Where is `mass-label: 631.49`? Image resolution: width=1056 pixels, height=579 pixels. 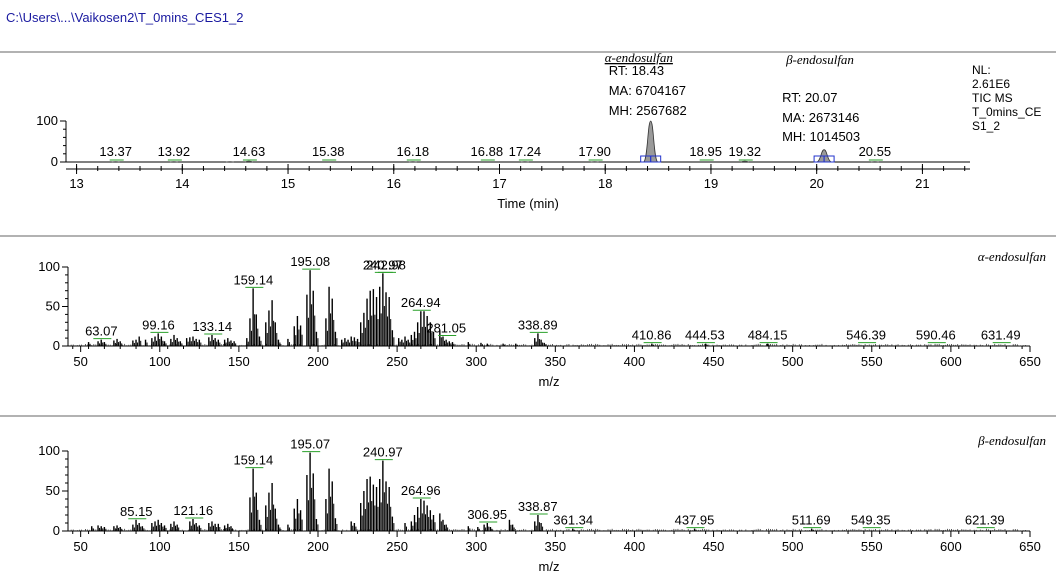
mass-label: 631.49 is located at coordinates (1001, 335).